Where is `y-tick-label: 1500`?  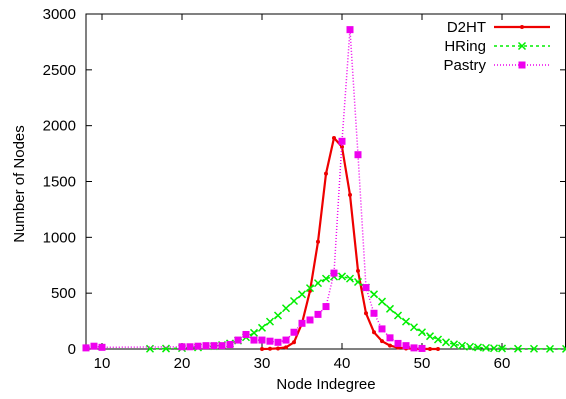
y-tick-label: 1500 is located at coordinates (59, 182).